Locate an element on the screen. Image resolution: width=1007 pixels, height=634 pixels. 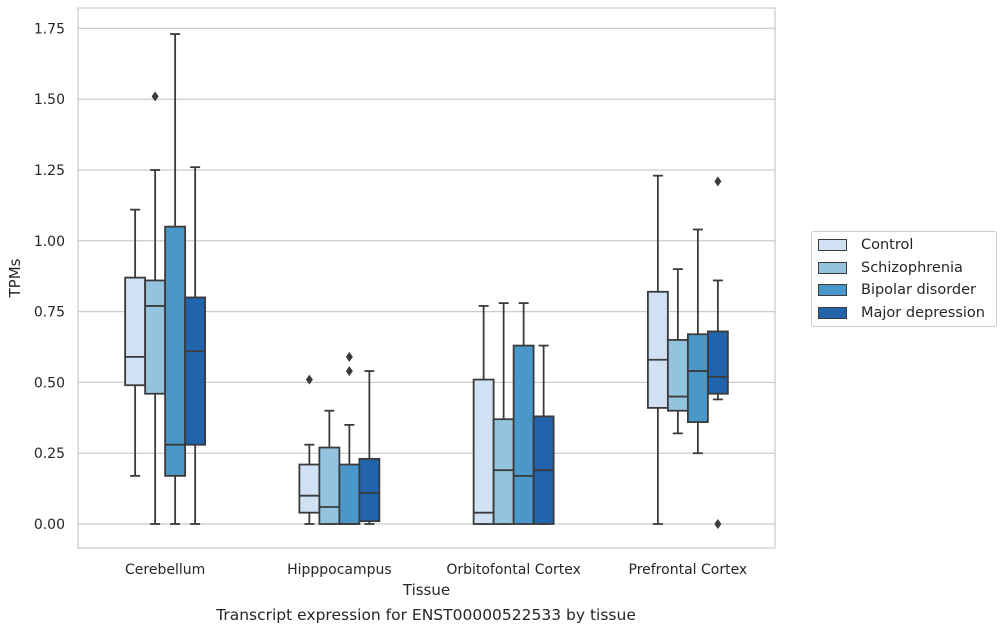
x-tick-label-2: Orbitofontal Cortex is located at coordinates (513, 570).